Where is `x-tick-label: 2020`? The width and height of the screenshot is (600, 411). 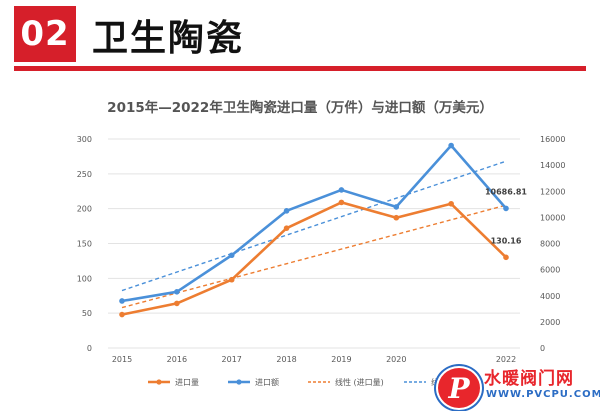
x-tick-label: 2020 is located at coordinates (396, 359).